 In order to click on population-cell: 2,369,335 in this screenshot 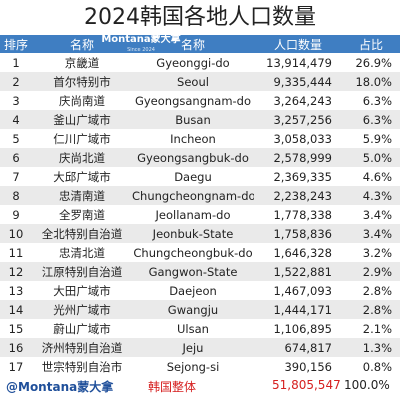, I will do `click(302, 176)`.